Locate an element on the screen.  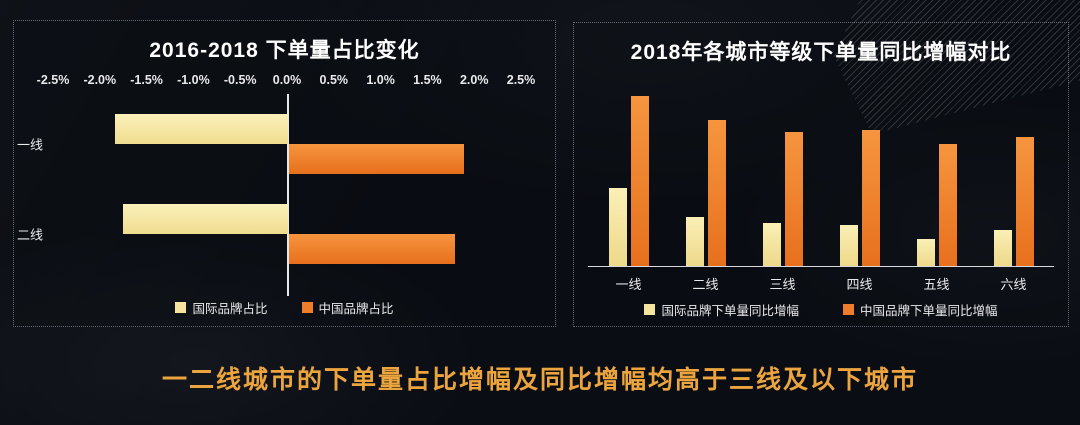
legend-item: 国际品牌下单量同比增幅 is located at coordinates (721, 309).